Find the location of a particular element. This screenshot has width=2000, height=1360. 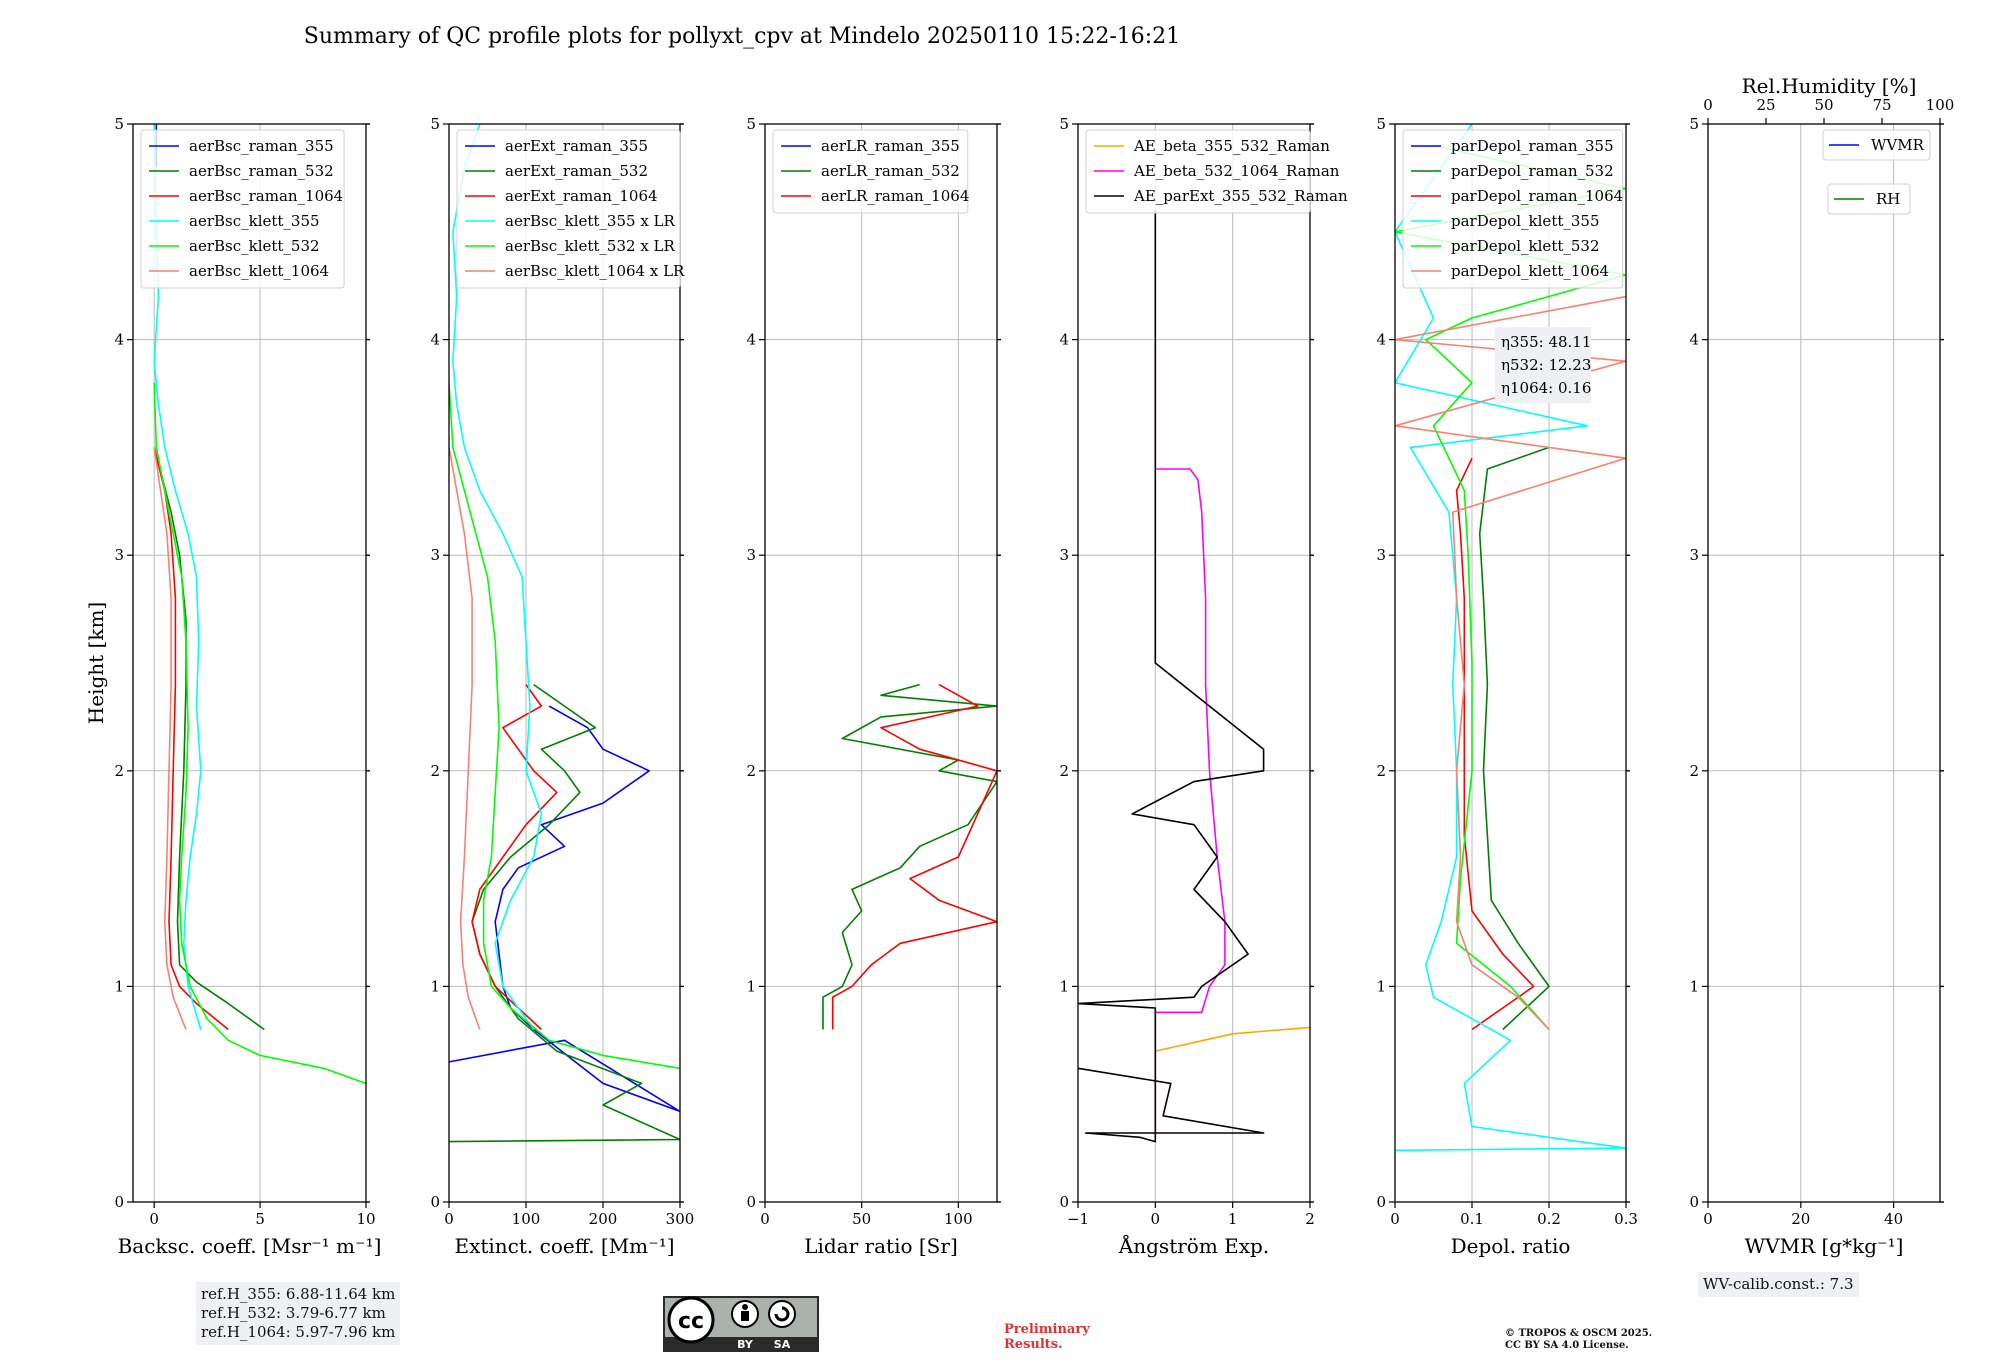

x-tick-label: 300 is located at coordinates (680, 1219).